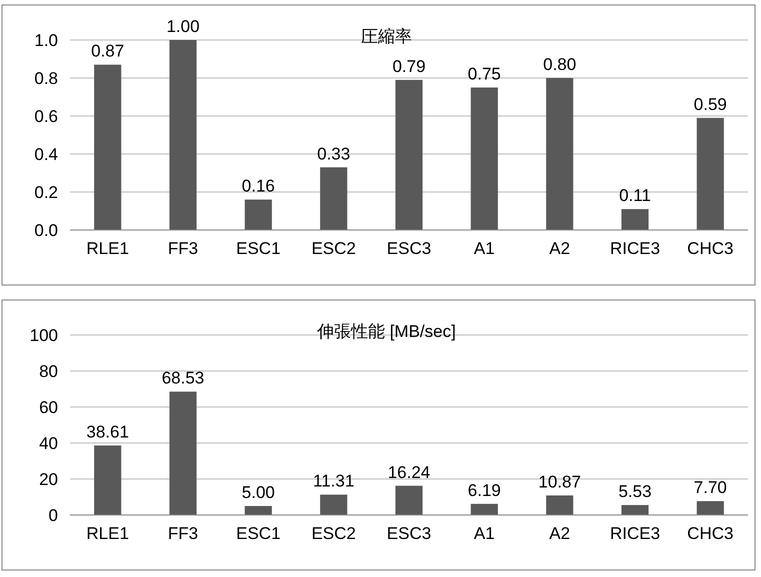  Describe the element at coordinates (484, 490) in the screenshot. I see `data-label: 6.19` at that location.